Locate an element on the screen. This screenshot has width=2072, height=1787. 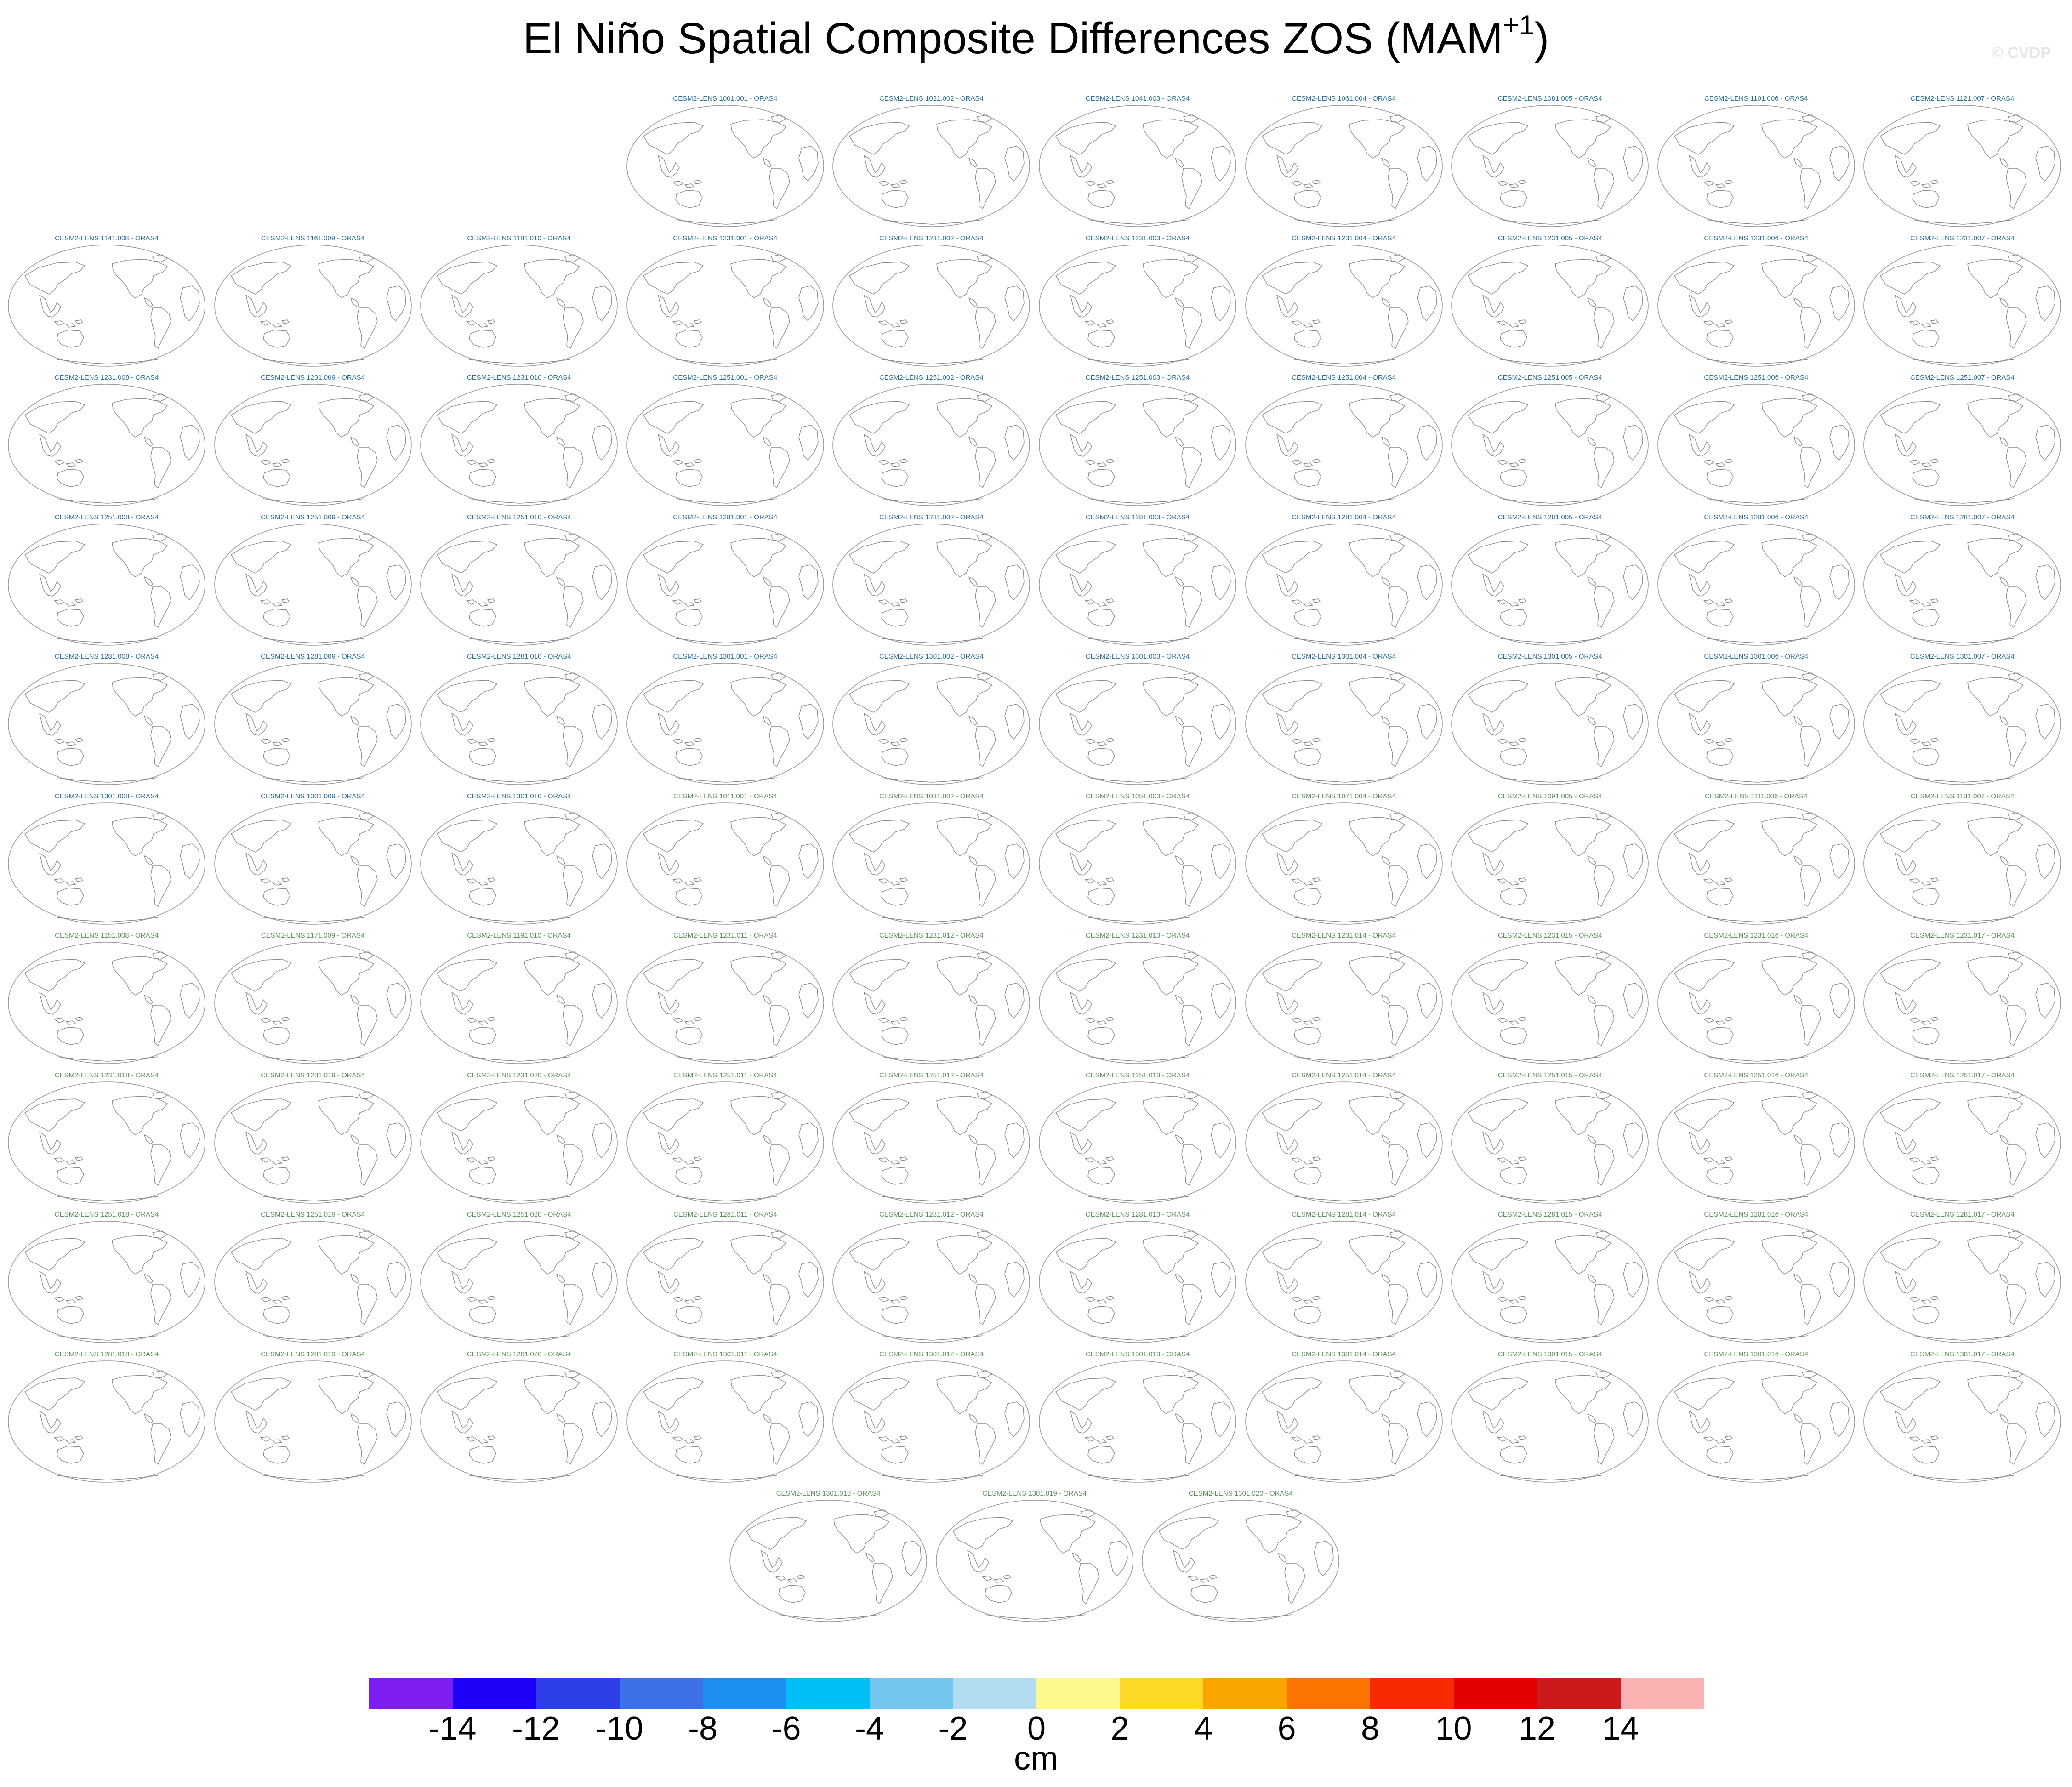
panel-title: CESM2-LENS 1081.005 - ORAS4 is located at coordinates (1549, 99).